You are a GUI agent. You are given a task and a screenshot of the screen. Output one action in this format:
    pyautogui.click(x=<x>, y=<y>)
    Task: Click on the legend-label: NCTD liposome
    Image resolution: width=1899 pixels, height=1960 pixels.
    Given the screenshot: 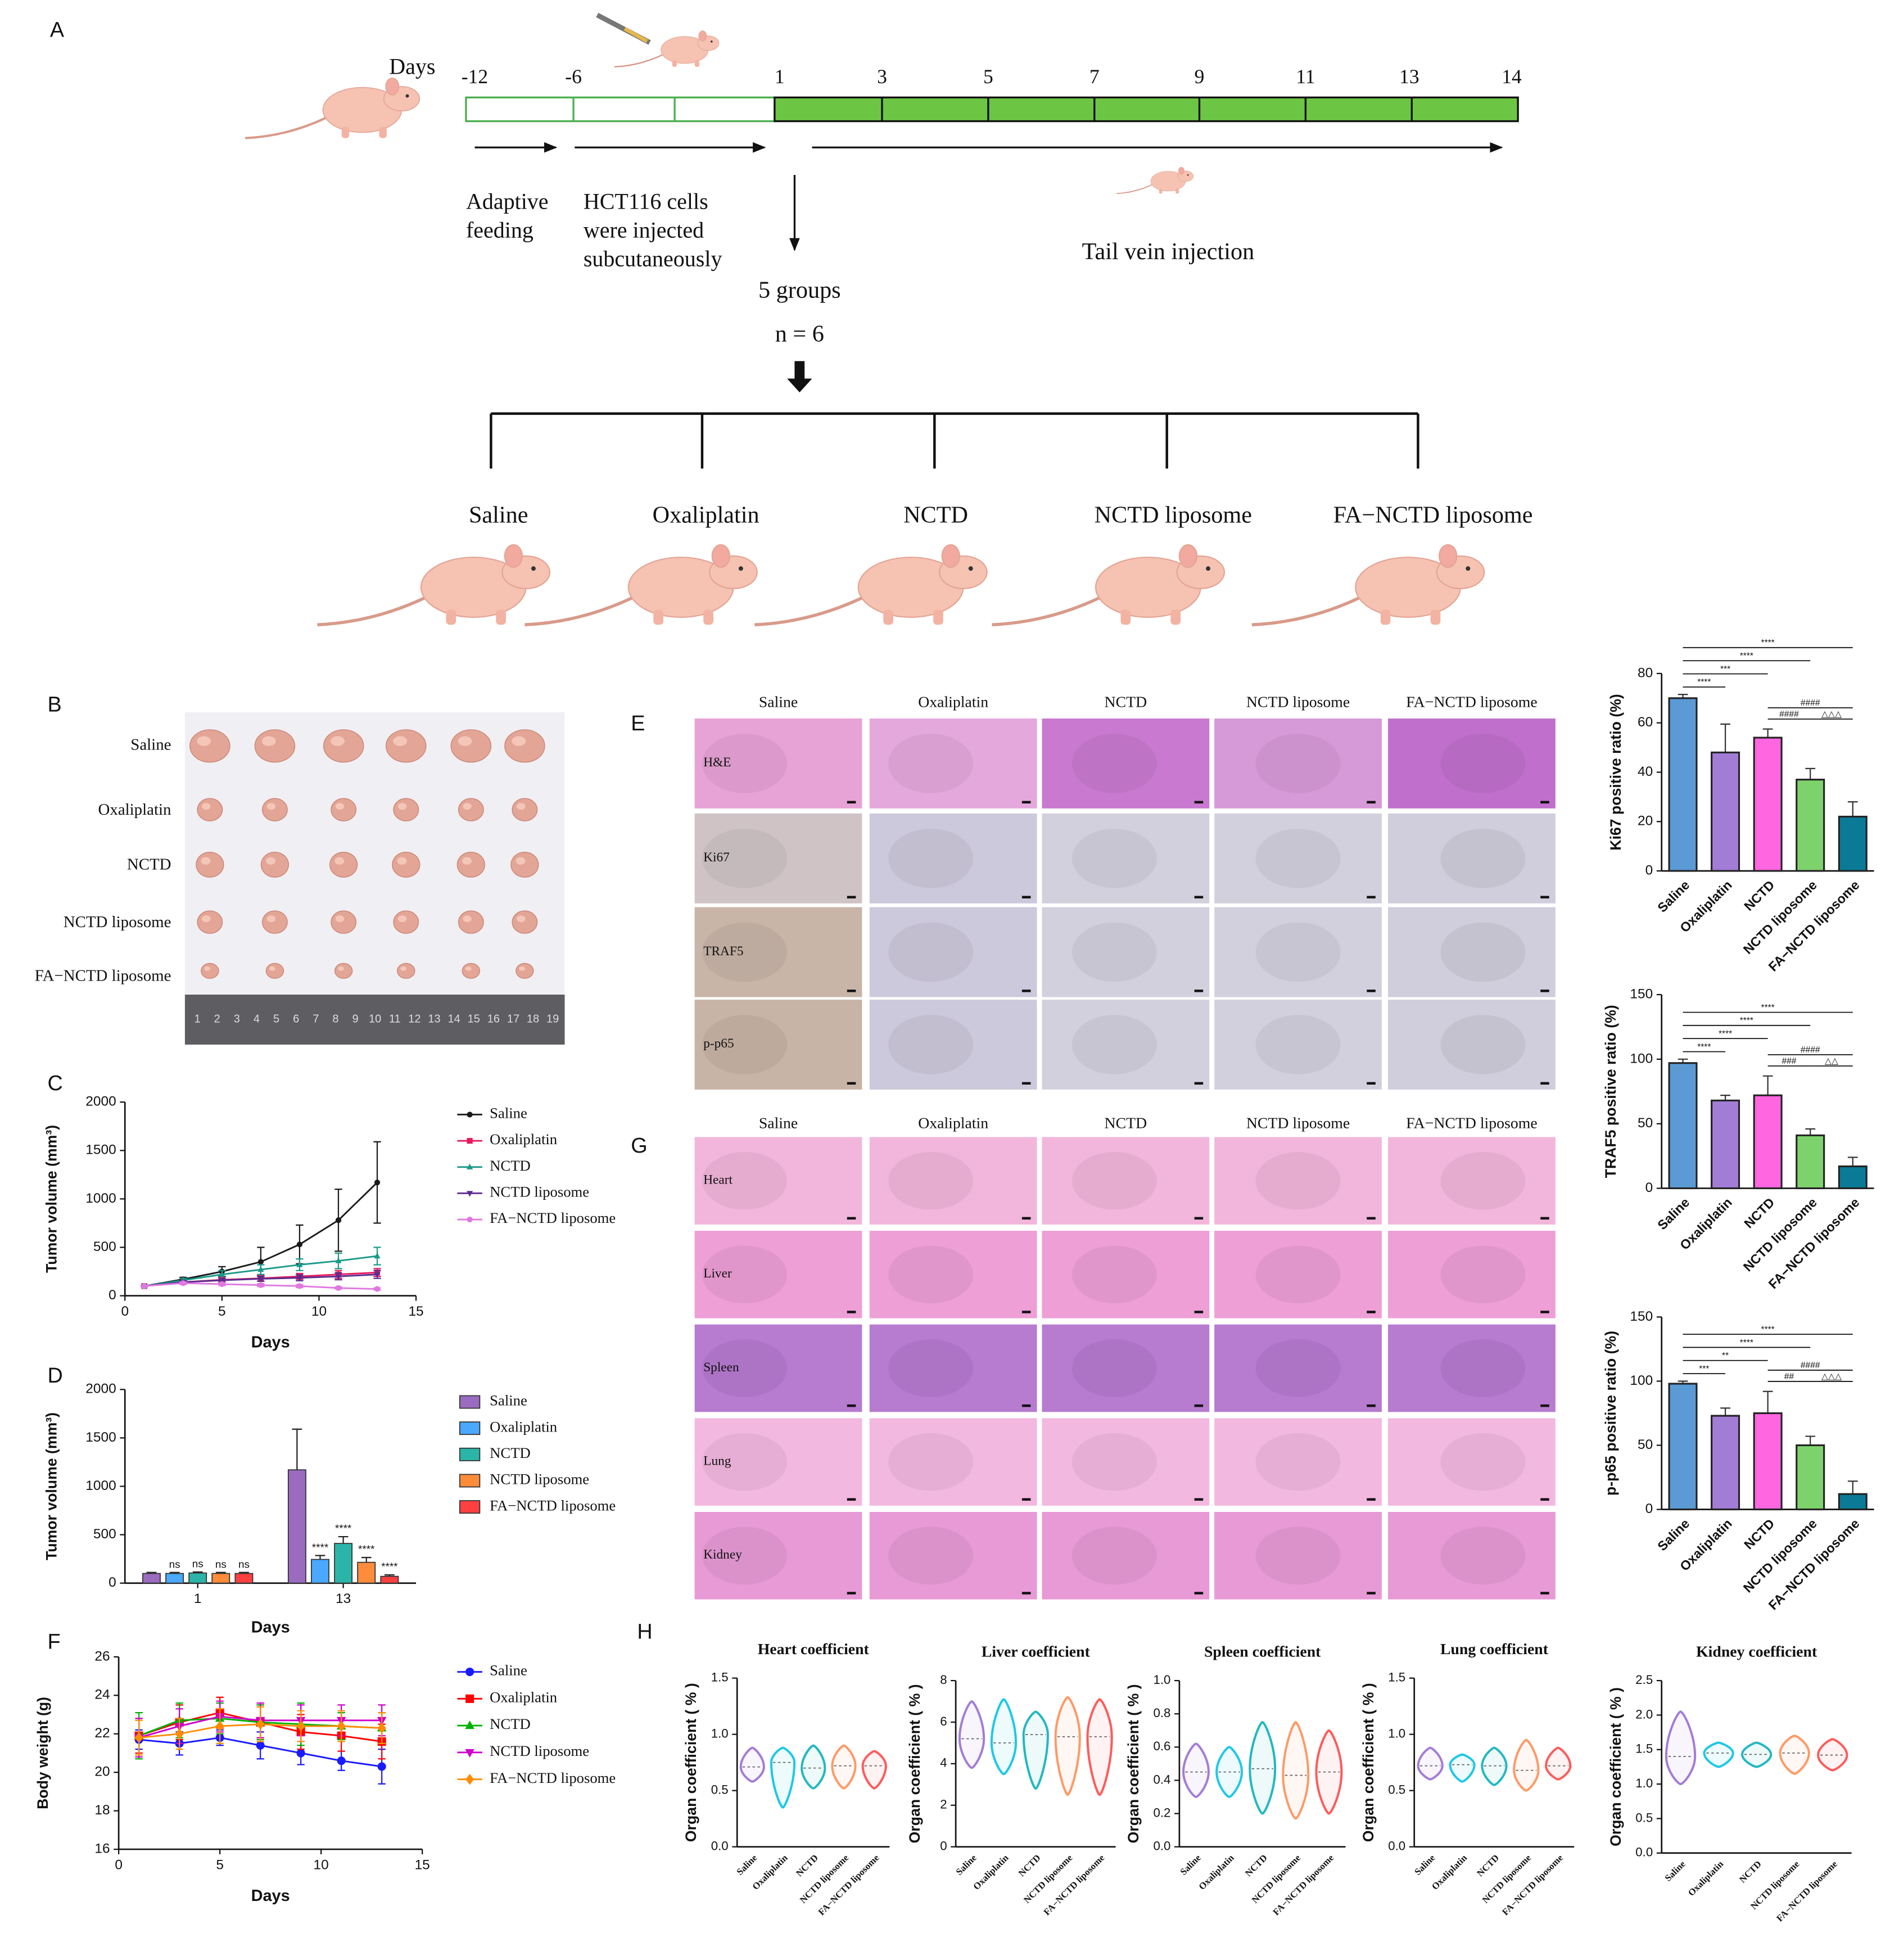 What is the action you would take?
    pyautogui.click(x=539, y=1191)
    